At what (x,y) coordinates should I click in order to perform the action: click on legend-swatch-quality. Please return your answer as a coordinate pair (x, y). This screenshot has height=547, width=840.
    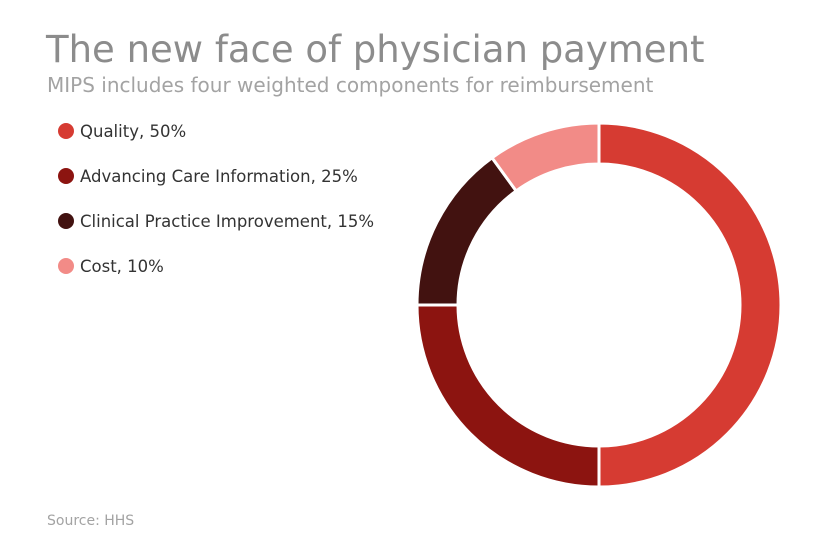
    Looking at the image, I should click on (66, 131).